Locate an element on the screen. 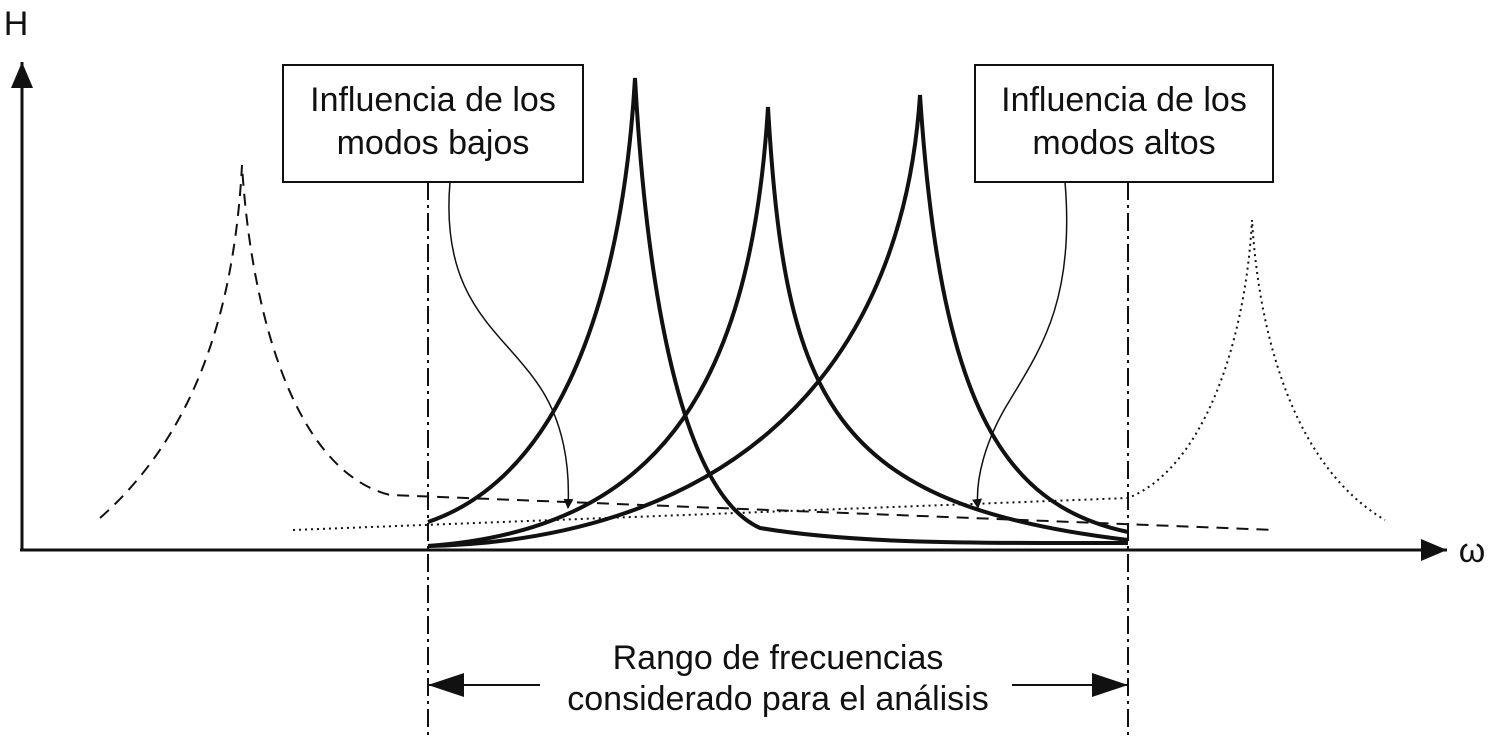  label-text: modos altos is located at coordinates (1123, 143).